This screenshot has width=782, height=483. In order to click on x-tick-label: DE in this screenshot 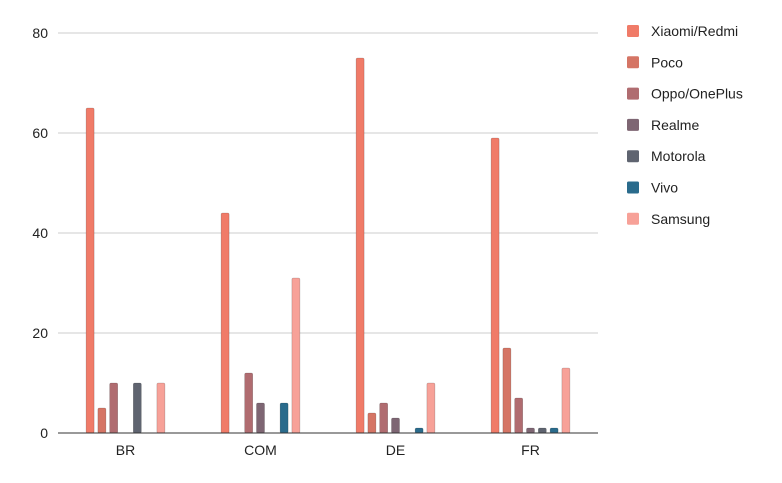, I will do `click(395, 450)`.